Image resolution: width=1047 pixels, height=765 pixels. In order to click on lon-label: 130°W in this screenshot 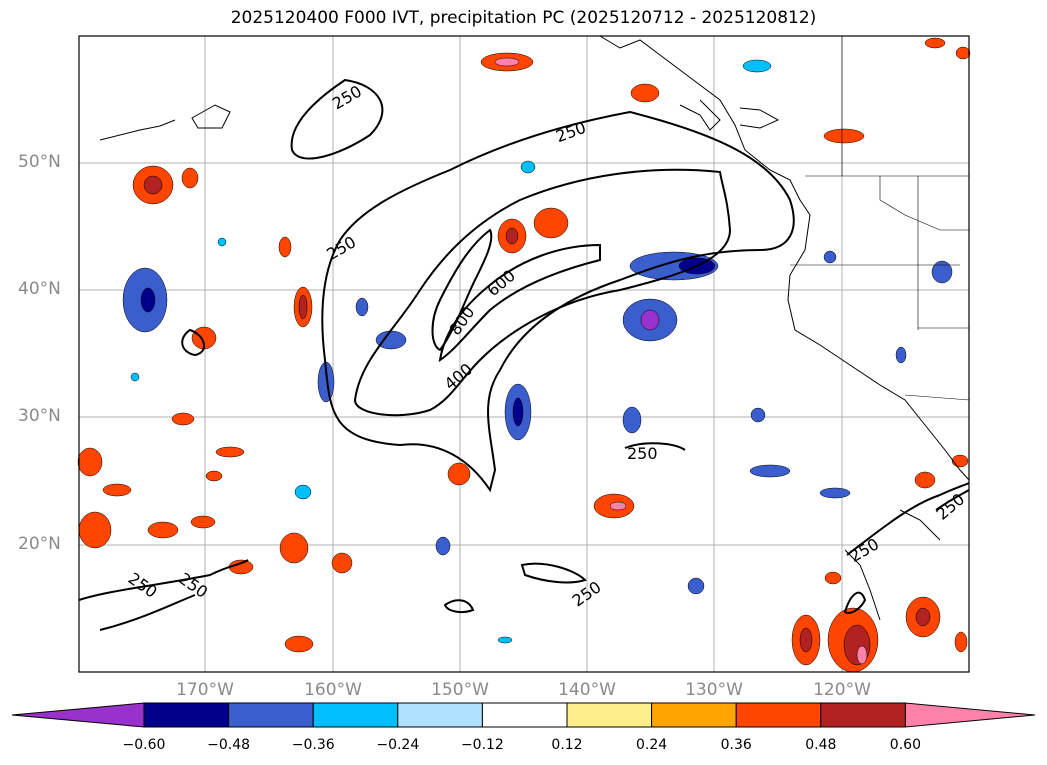, I will do `click(714, 690)`.